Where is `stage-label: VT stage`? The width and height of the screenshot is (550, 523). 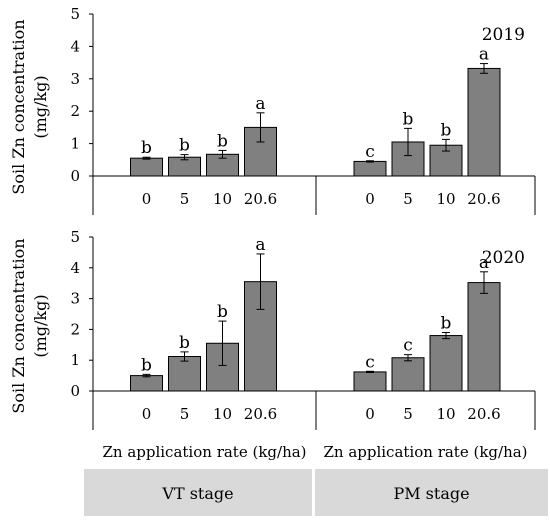 stage-label: VT stage is located at coordinates (197, 493).